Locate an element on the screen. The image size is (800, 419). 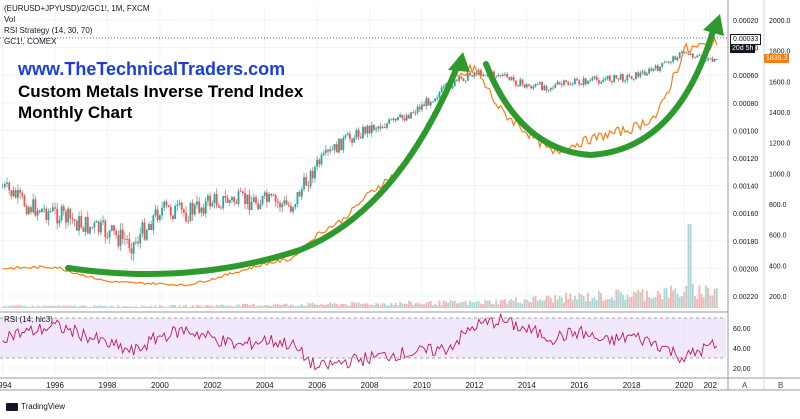
scale-a-button: A is located at coordinates (745, 385).